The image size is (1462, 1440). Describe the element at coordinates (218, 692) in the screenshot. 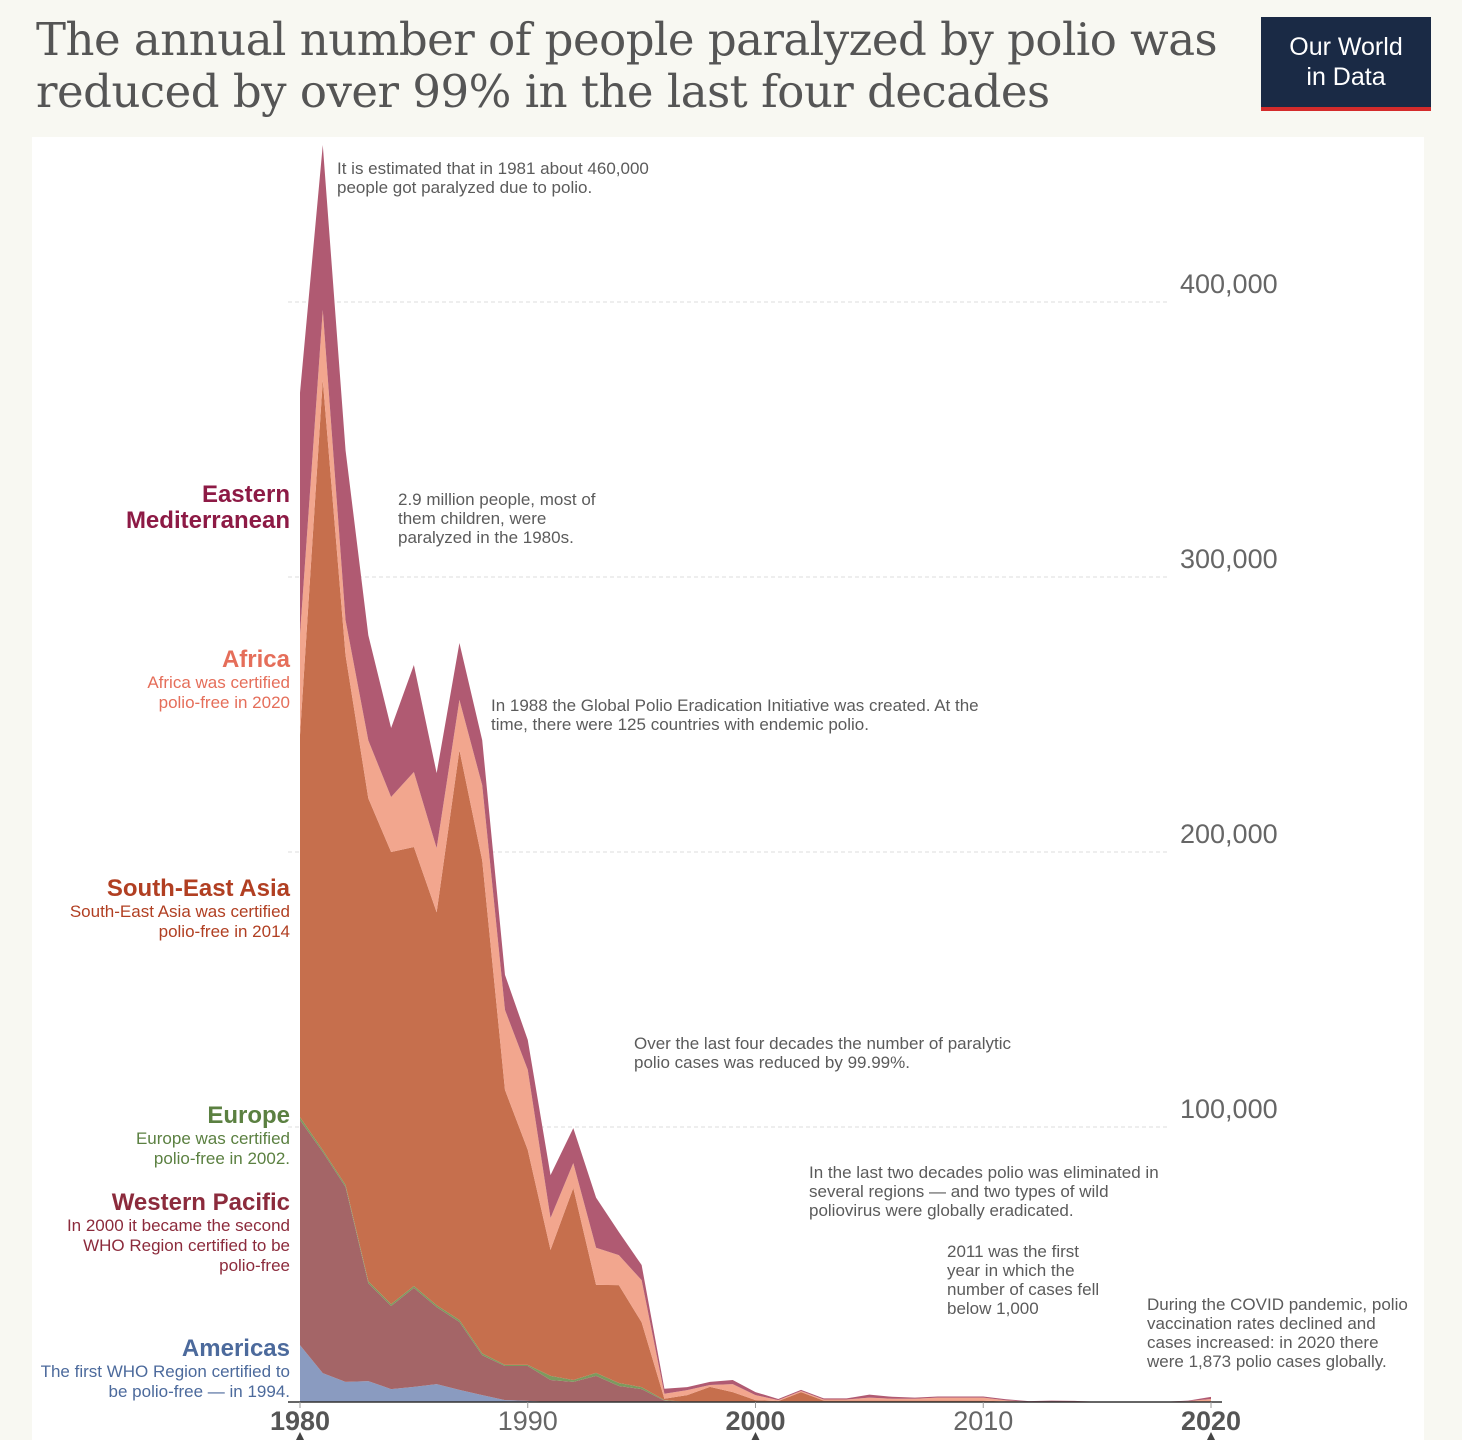

I see `region-note: Africa was certified polio-free in 2020` at that location.